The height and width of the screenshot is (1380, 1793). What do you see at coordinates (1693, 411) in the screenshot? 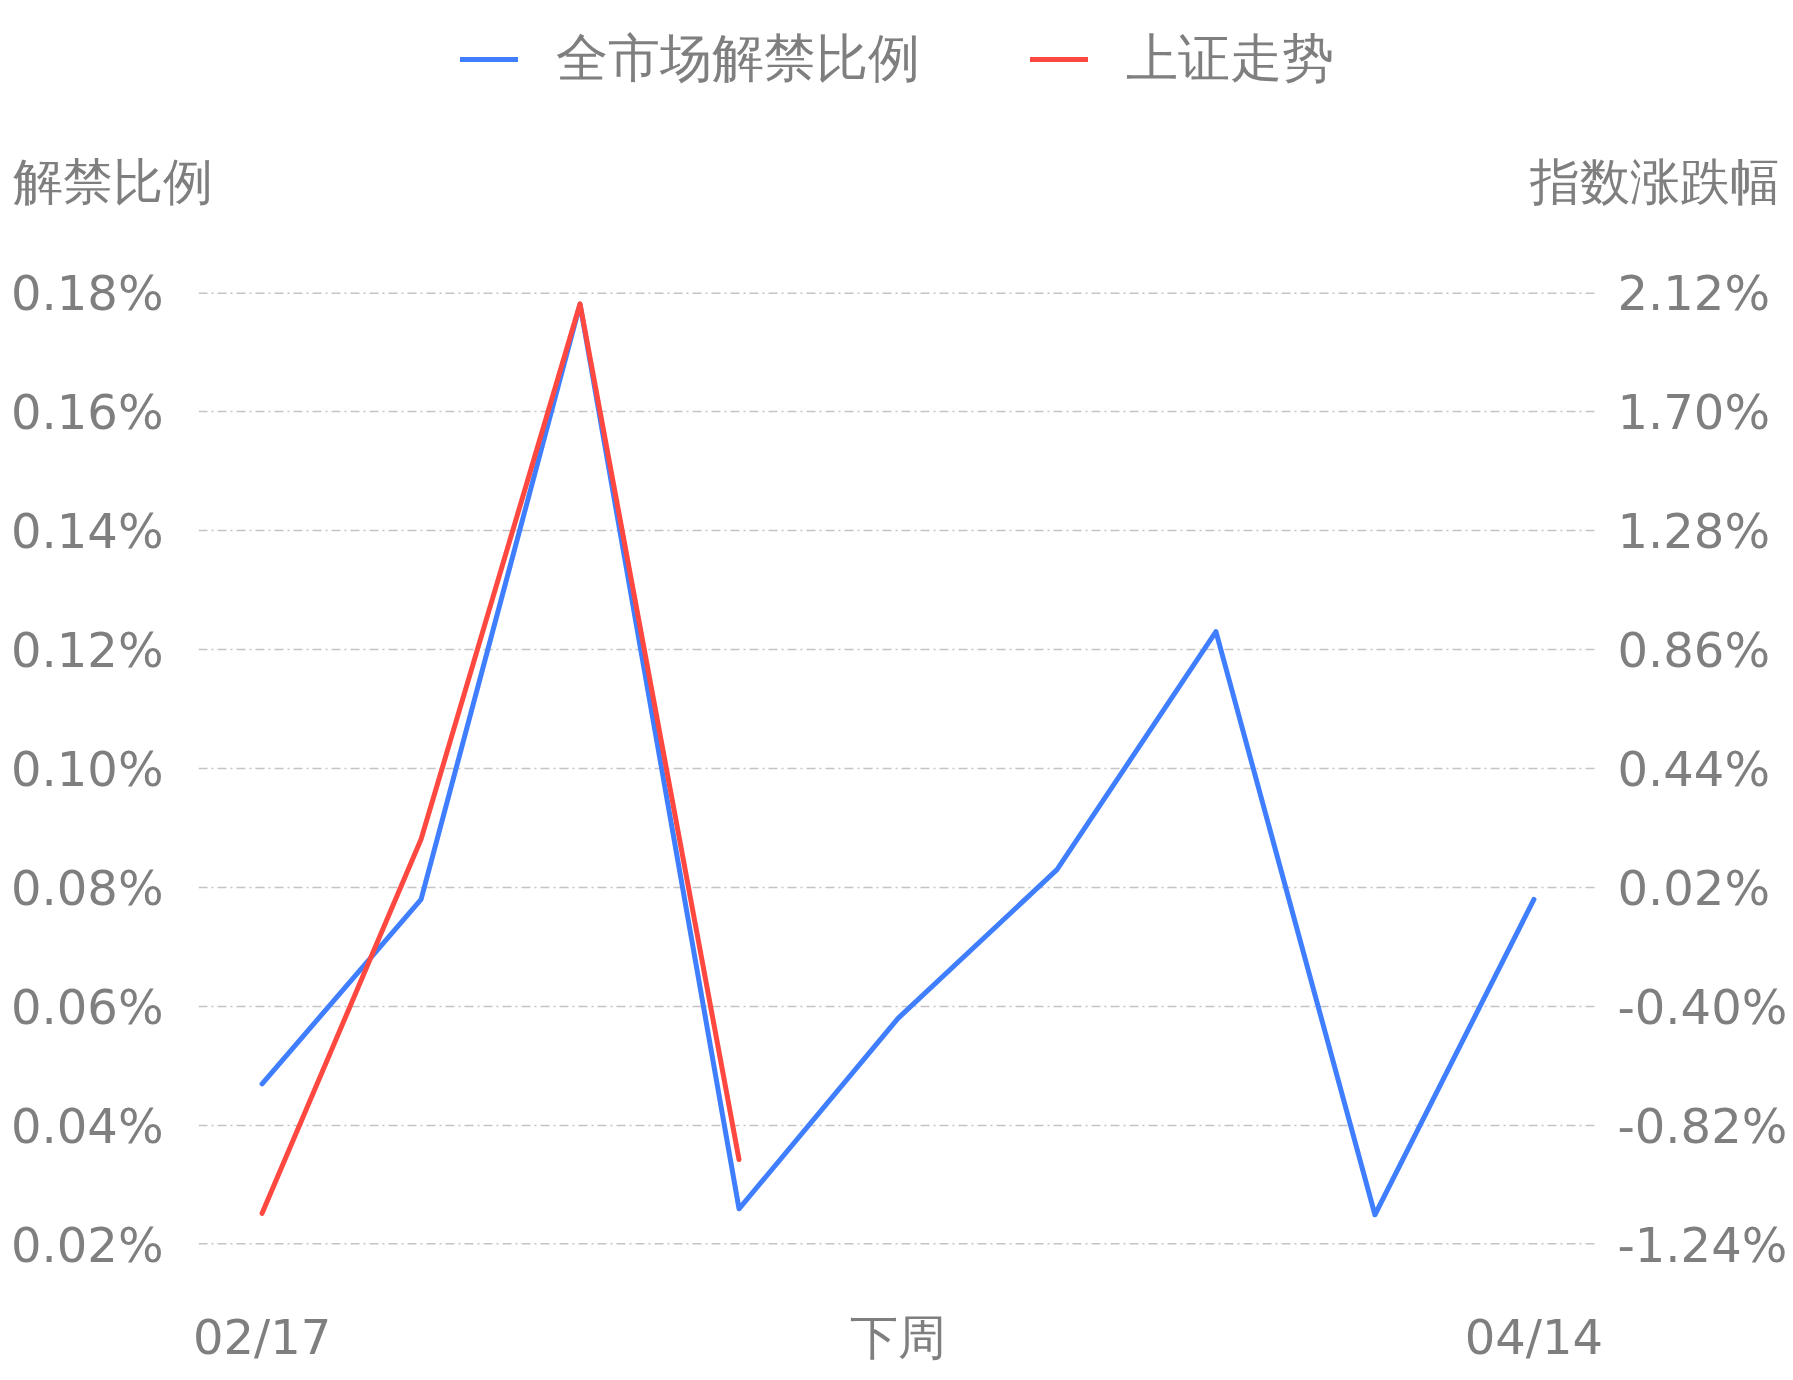
I see `y2-tick-label: 1.70%` at bounding box center [1693, 411].